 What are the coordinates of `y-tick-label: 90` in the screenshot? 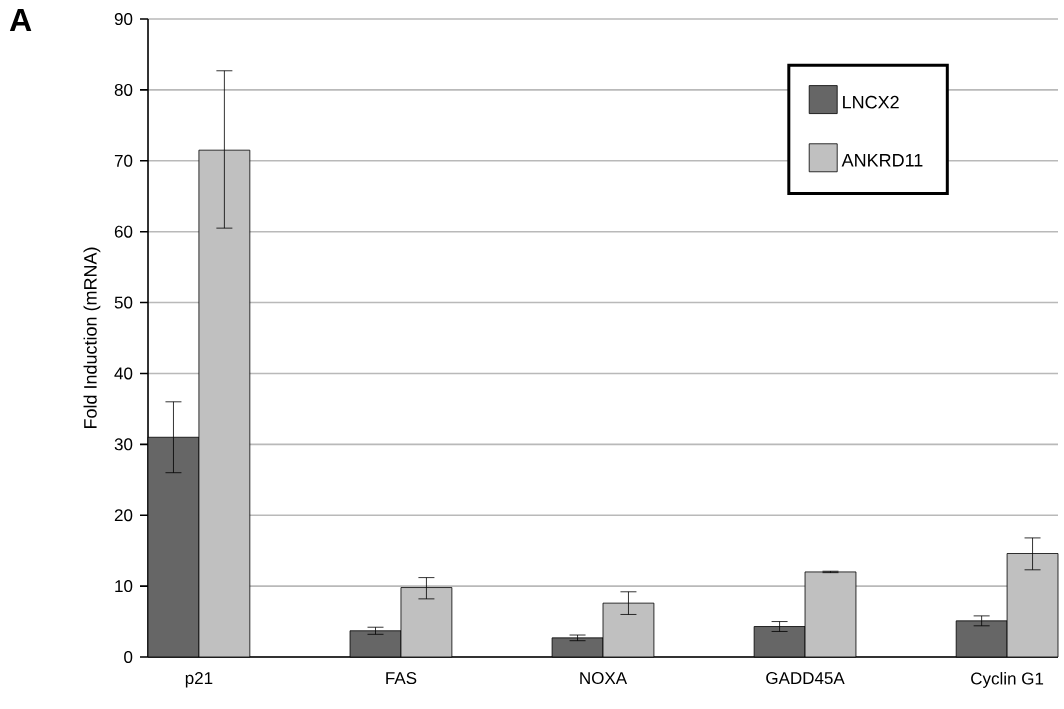 It's located at (123, 19).